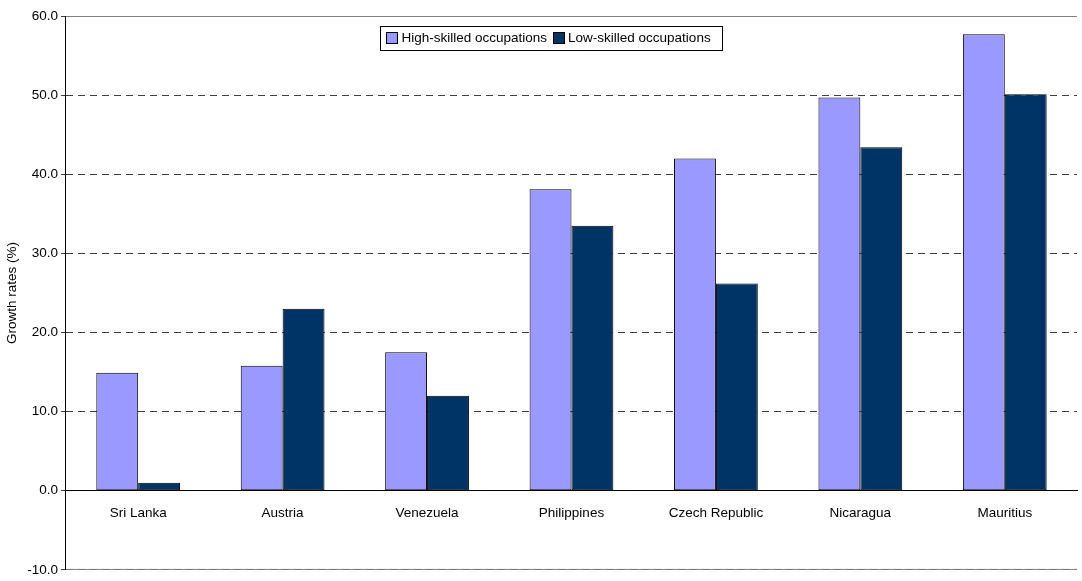 The width and height of the screenshot is (1082, 581). I want to click on x-tick-label: Sri Lanka, so click(138, 512).